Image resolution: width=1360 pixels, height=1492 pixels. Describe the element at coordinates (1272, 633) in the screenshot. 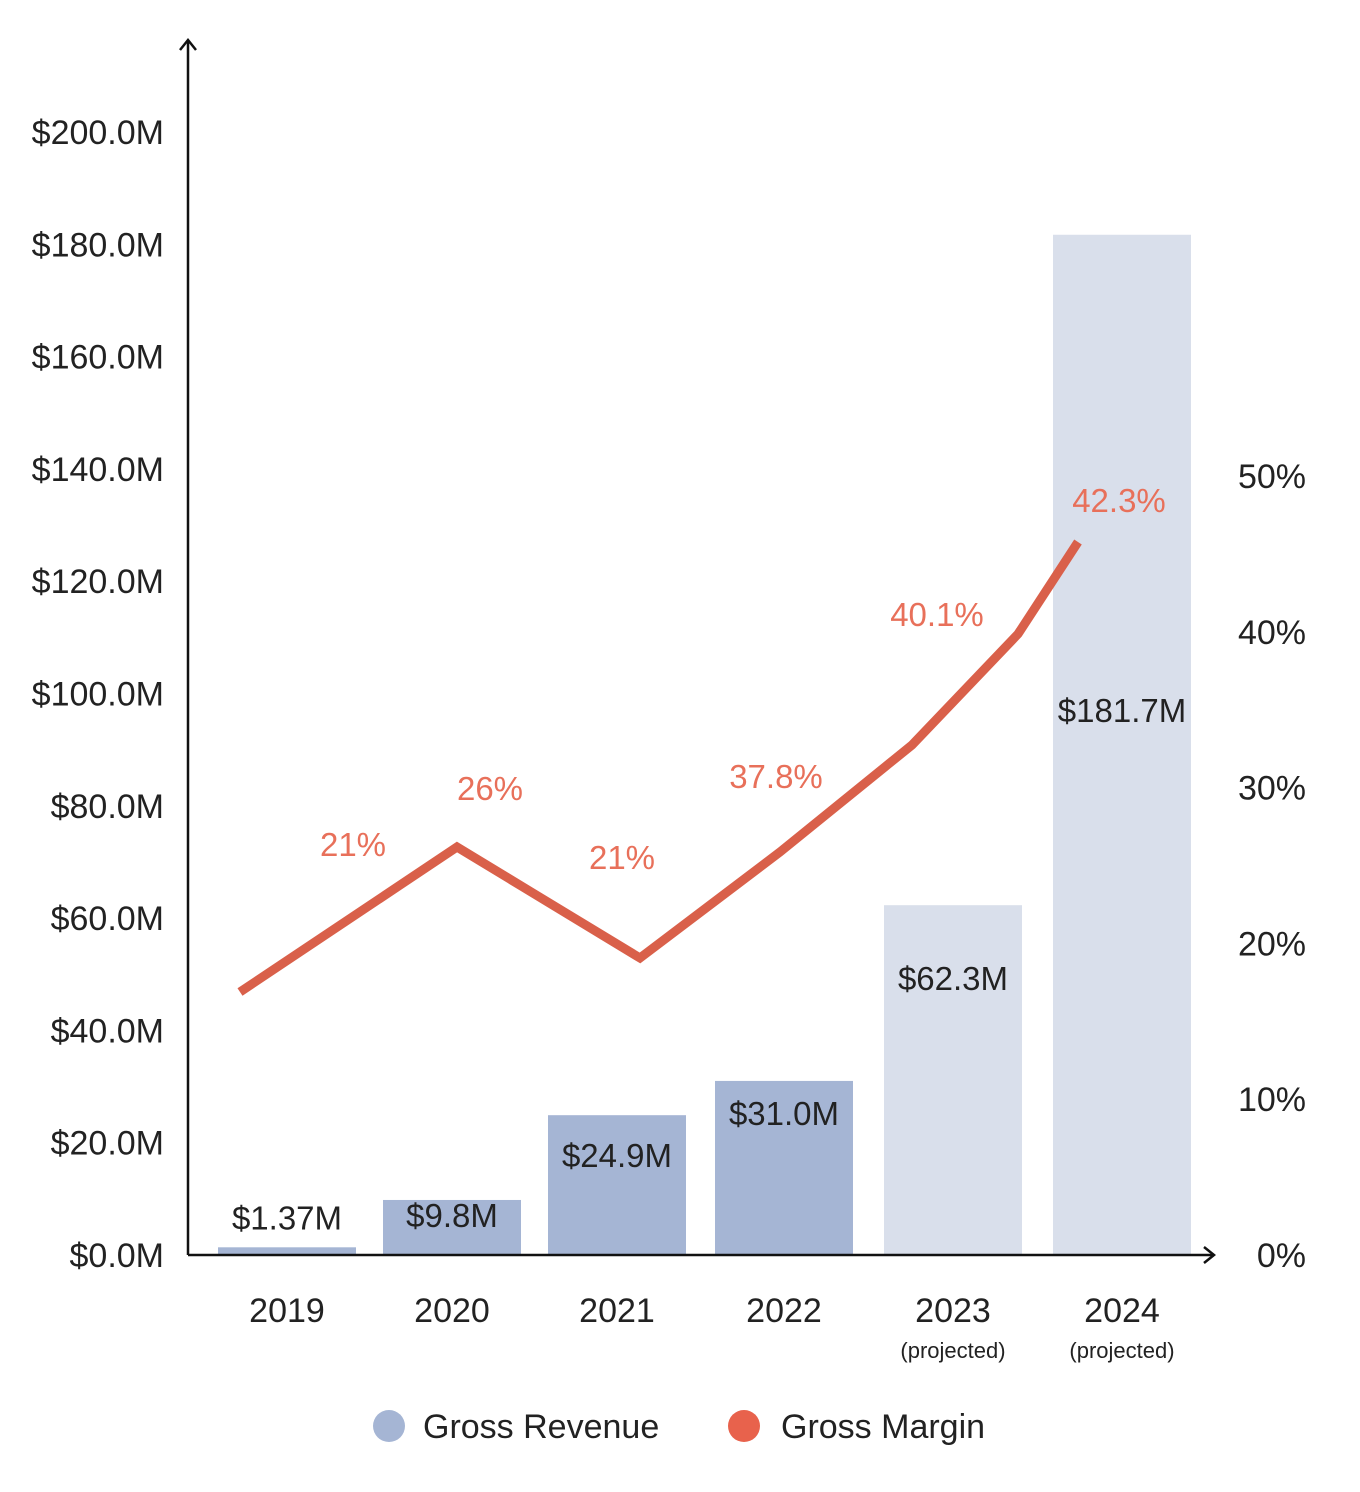

I see `right-tick-label: 40%` at that location.